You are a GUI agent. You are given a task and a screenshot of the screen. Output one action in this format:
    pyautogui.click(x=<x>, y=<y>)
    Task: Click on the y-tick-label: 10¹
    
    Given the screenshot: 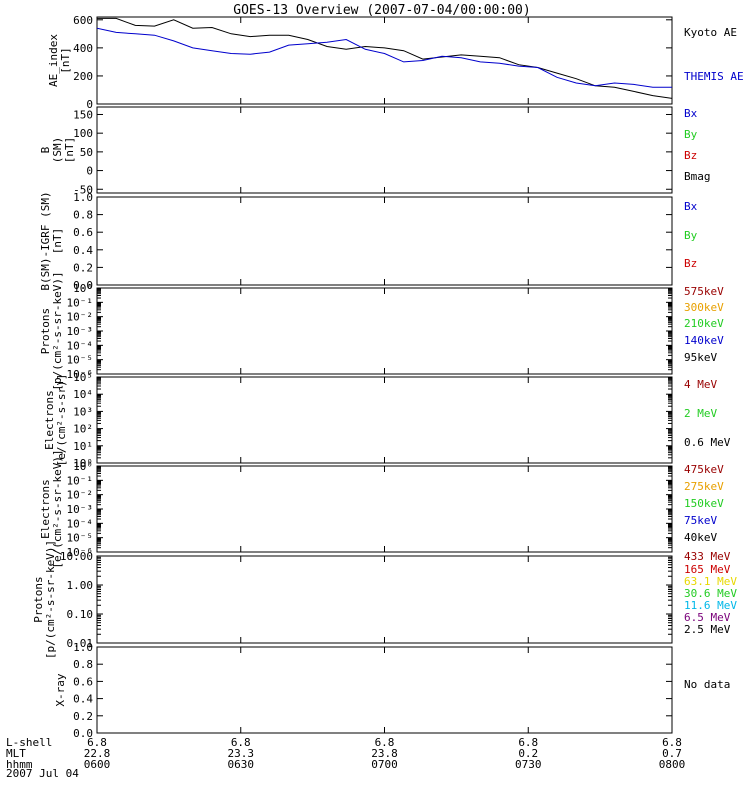 What is the action you would take?
    pyautogui.click(x=83, y=446)
    